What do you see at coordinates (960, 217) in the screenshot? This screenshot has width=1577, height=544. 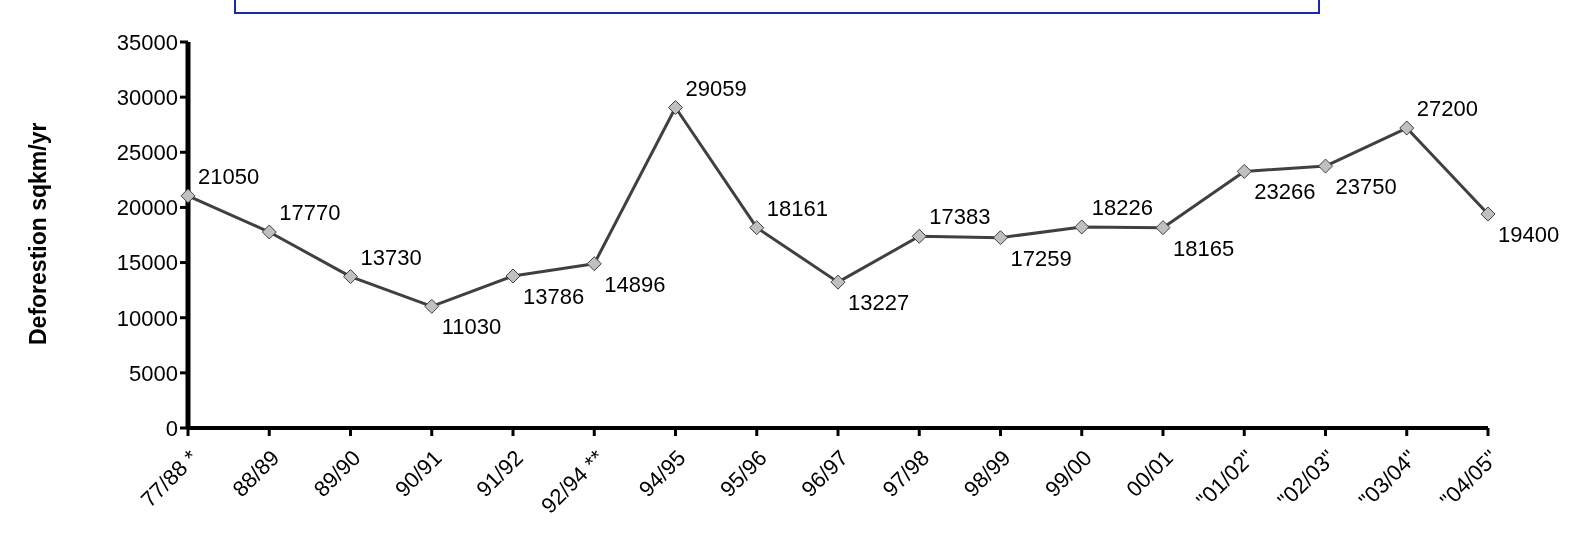 I see `data-label: 17383` at bounding box center [960, 217].